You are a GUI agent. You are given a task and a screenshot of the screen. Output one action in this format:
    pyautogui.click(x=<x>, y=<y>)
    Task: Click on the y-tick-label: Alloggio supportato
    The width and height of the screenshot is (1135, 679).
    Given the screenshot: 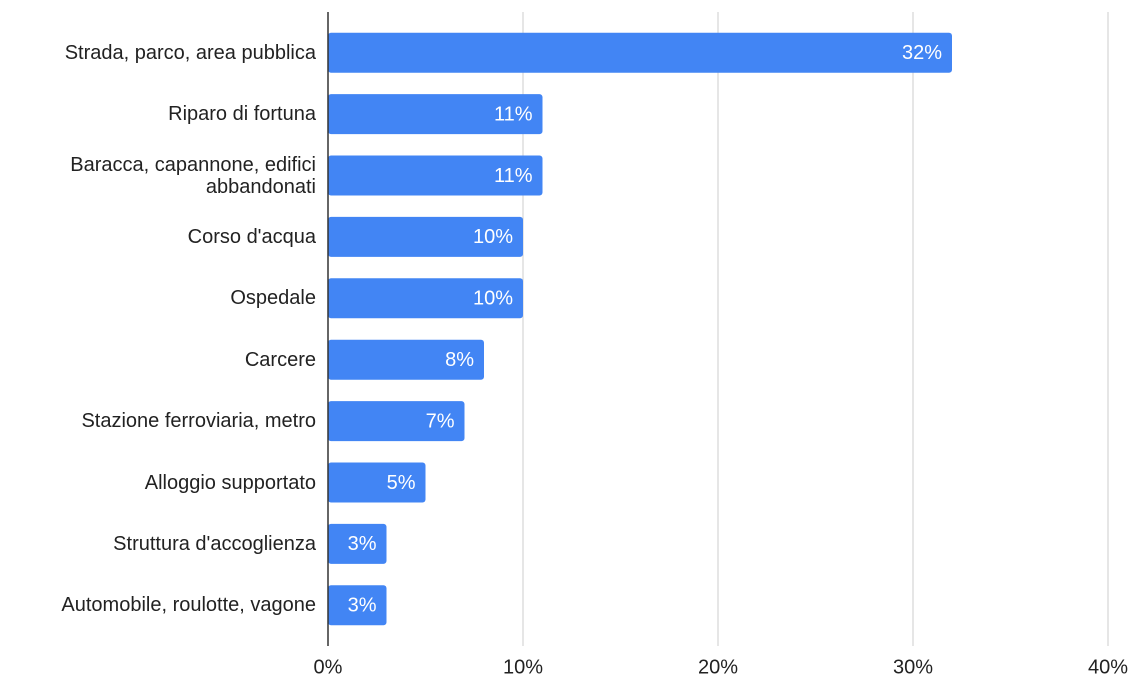 What is the action you would take?
    pyautogui.click(x=230, y=482)
    